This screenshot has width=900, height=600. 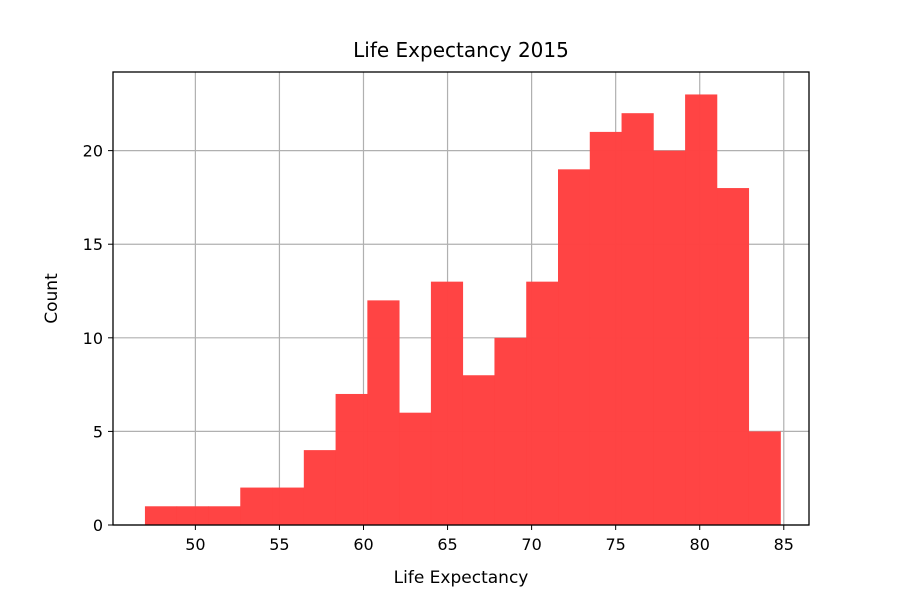 I want to click on y-tick-label: 10, so click(x=93, y=338).